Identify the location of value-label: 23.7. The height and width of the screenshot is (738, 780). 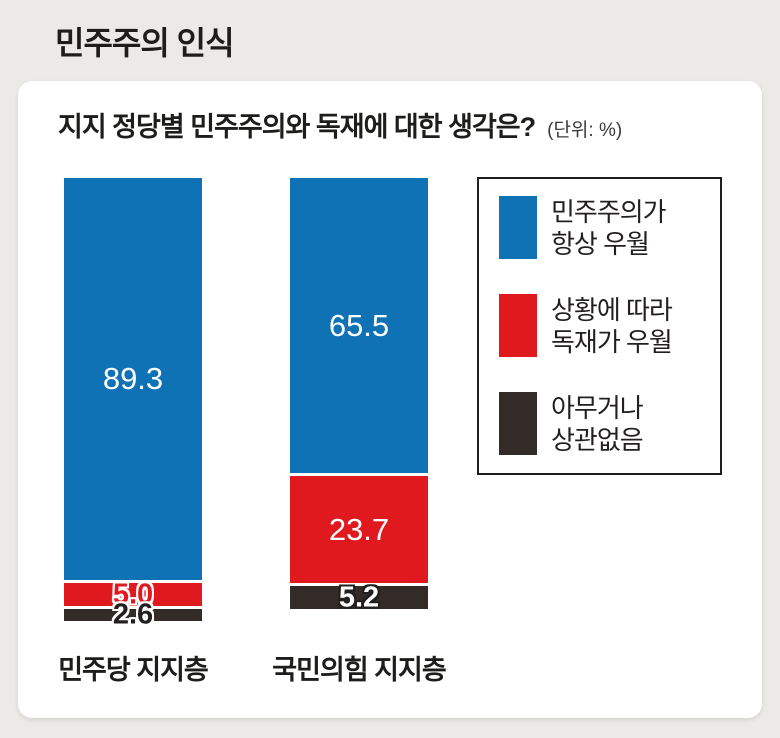
(359, 529).